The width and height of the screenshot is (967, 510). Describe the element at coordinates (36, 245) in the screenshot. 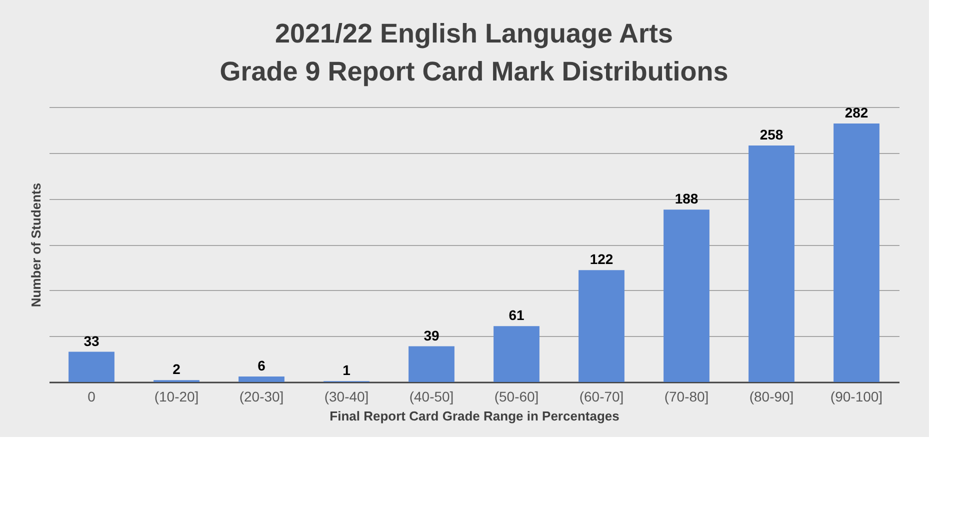

I see `y-axis-title: Number of Students` at that location.